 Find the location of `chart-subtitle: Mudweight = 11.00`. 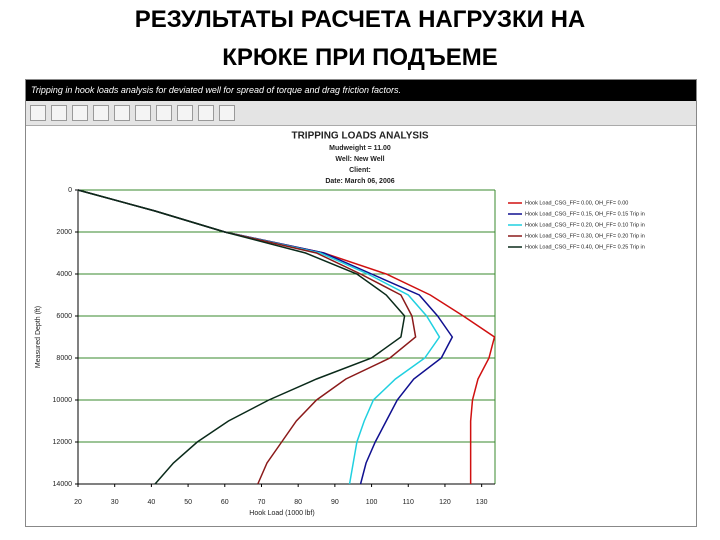

chart-subtitle: Mudweight = 11.00 is located at coordinates (360, 148).